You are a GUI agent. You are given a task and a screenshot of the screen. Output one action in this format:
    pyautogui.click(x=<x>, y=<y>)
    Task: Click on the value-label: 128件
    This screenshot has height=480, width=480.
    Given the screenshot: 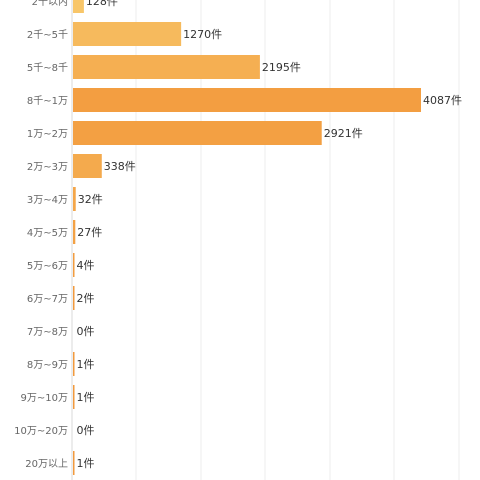 What is the action you would take?
    pyautogui.click(x=102, y=4)
    